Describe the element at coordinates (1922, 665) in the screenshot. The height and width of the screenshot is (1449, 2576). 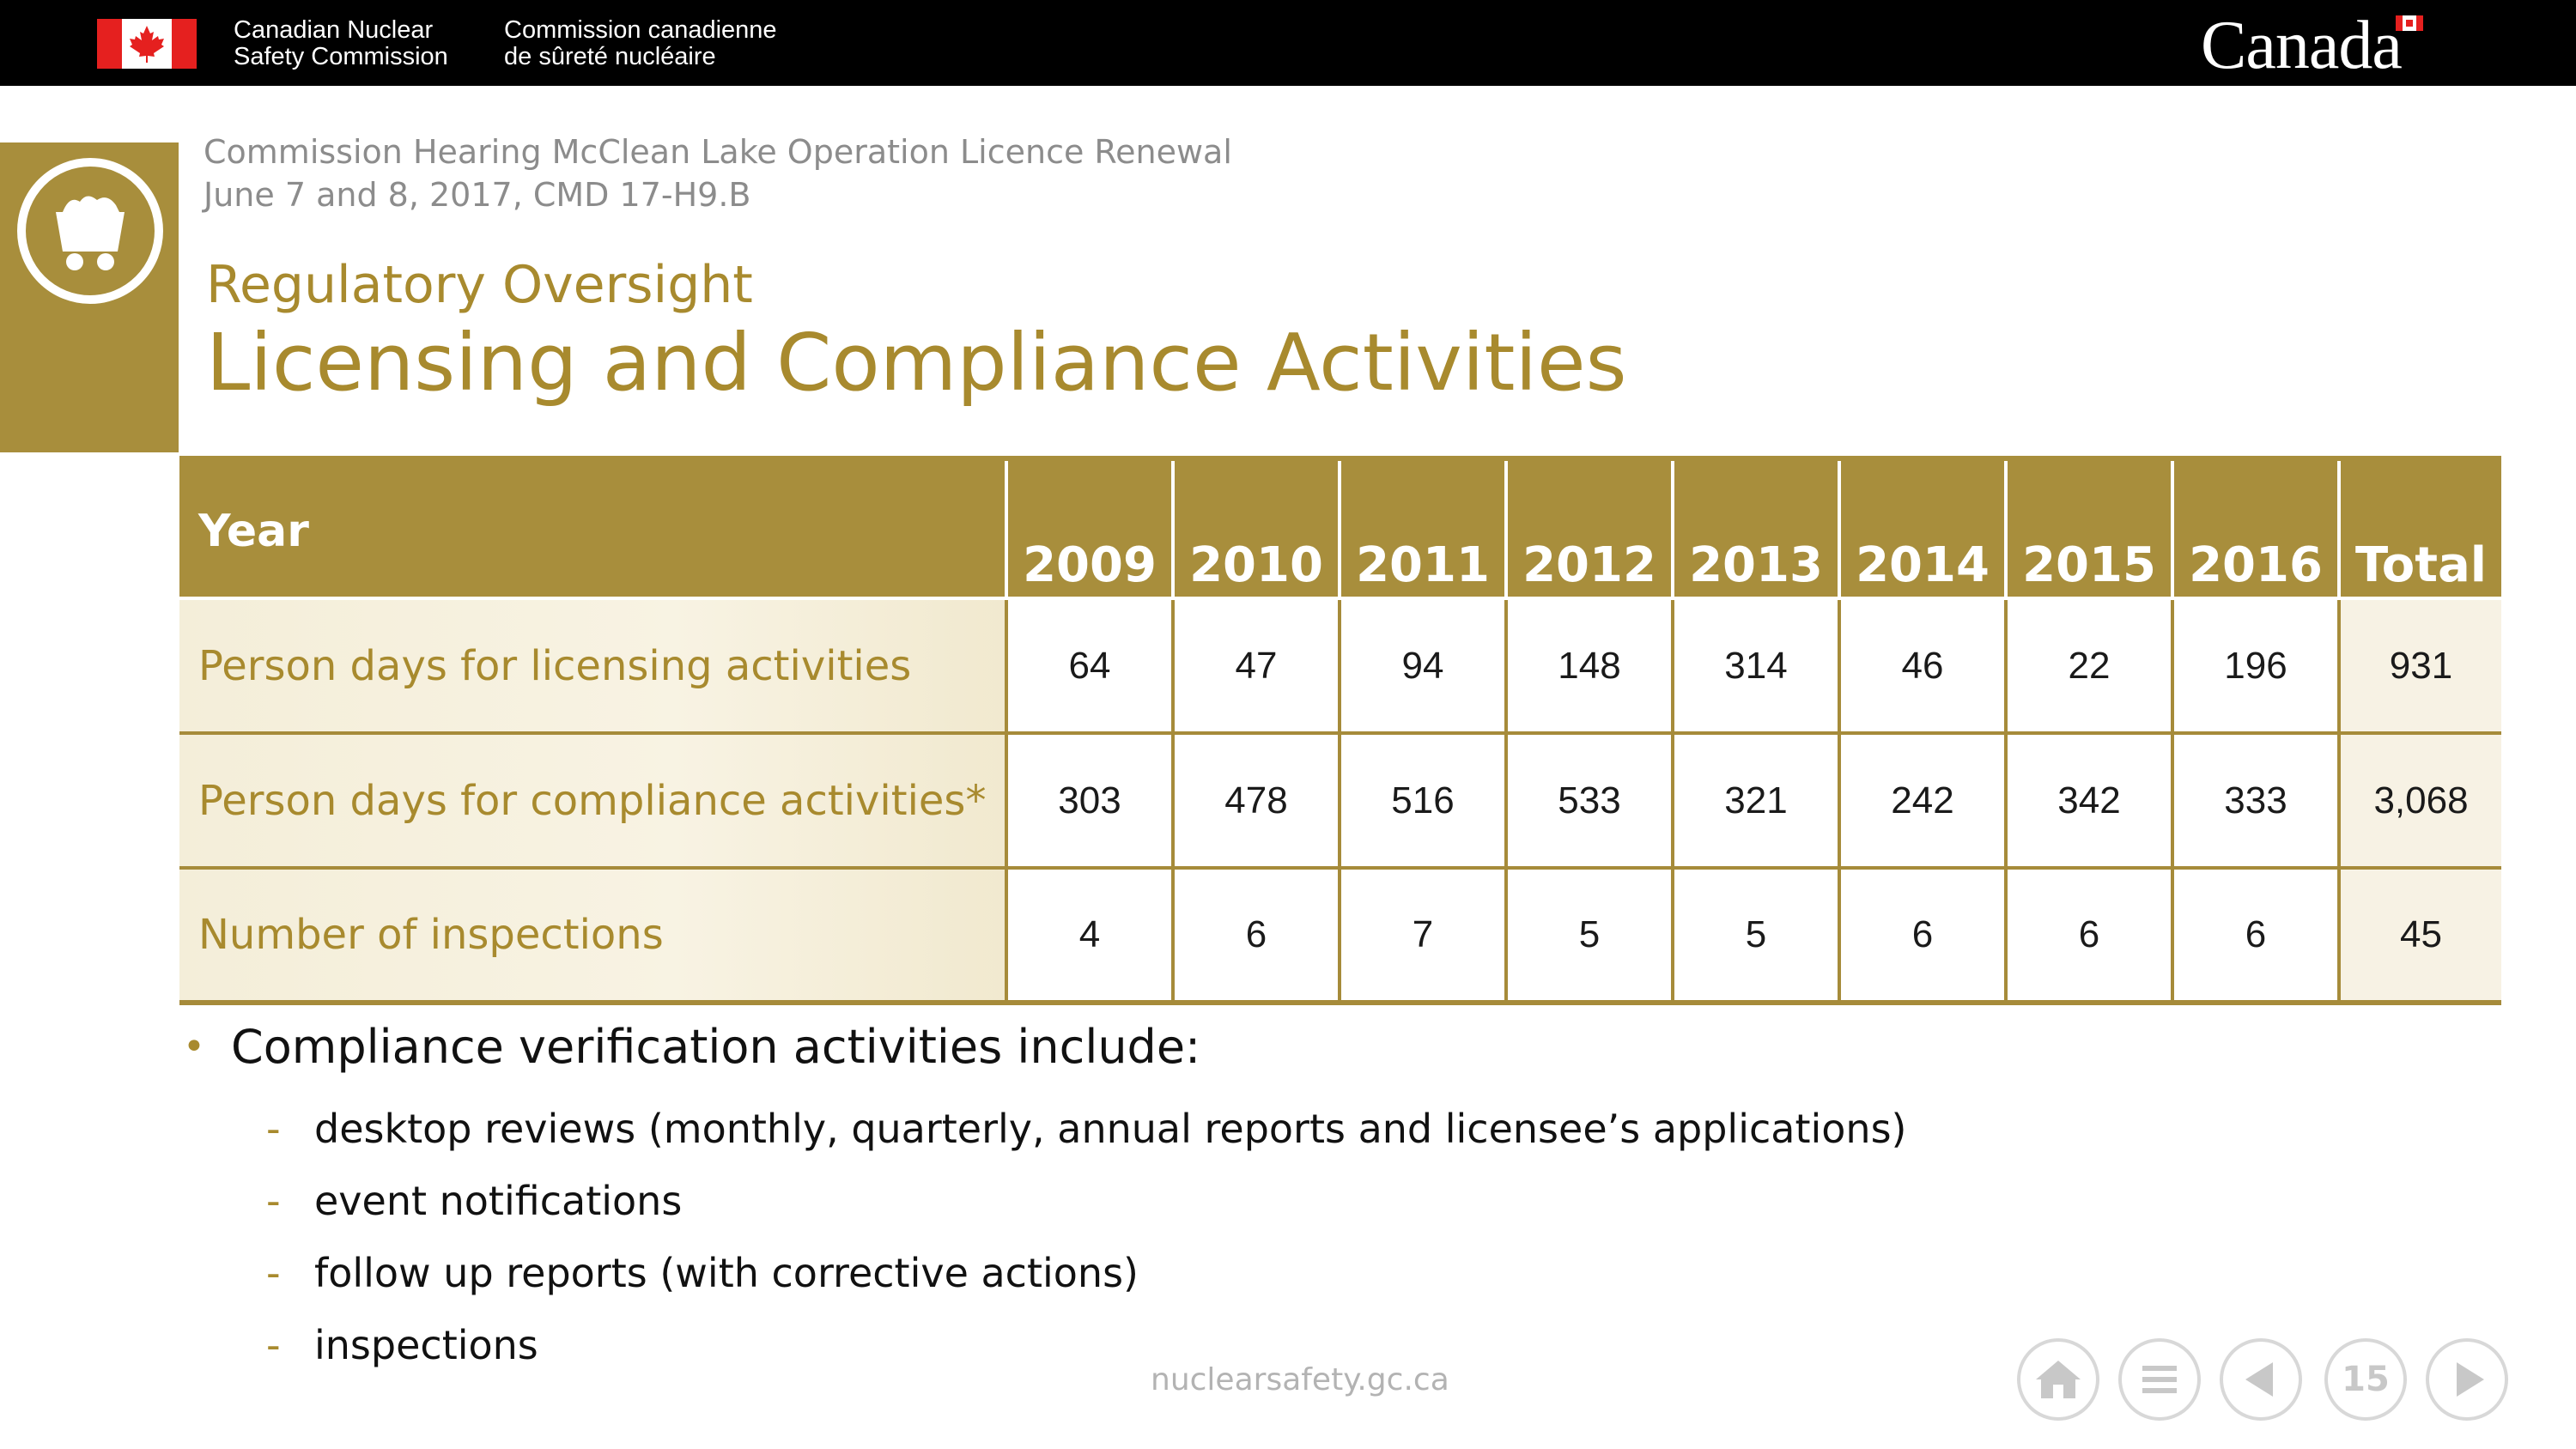
I see `table-cell: 46` at that location.